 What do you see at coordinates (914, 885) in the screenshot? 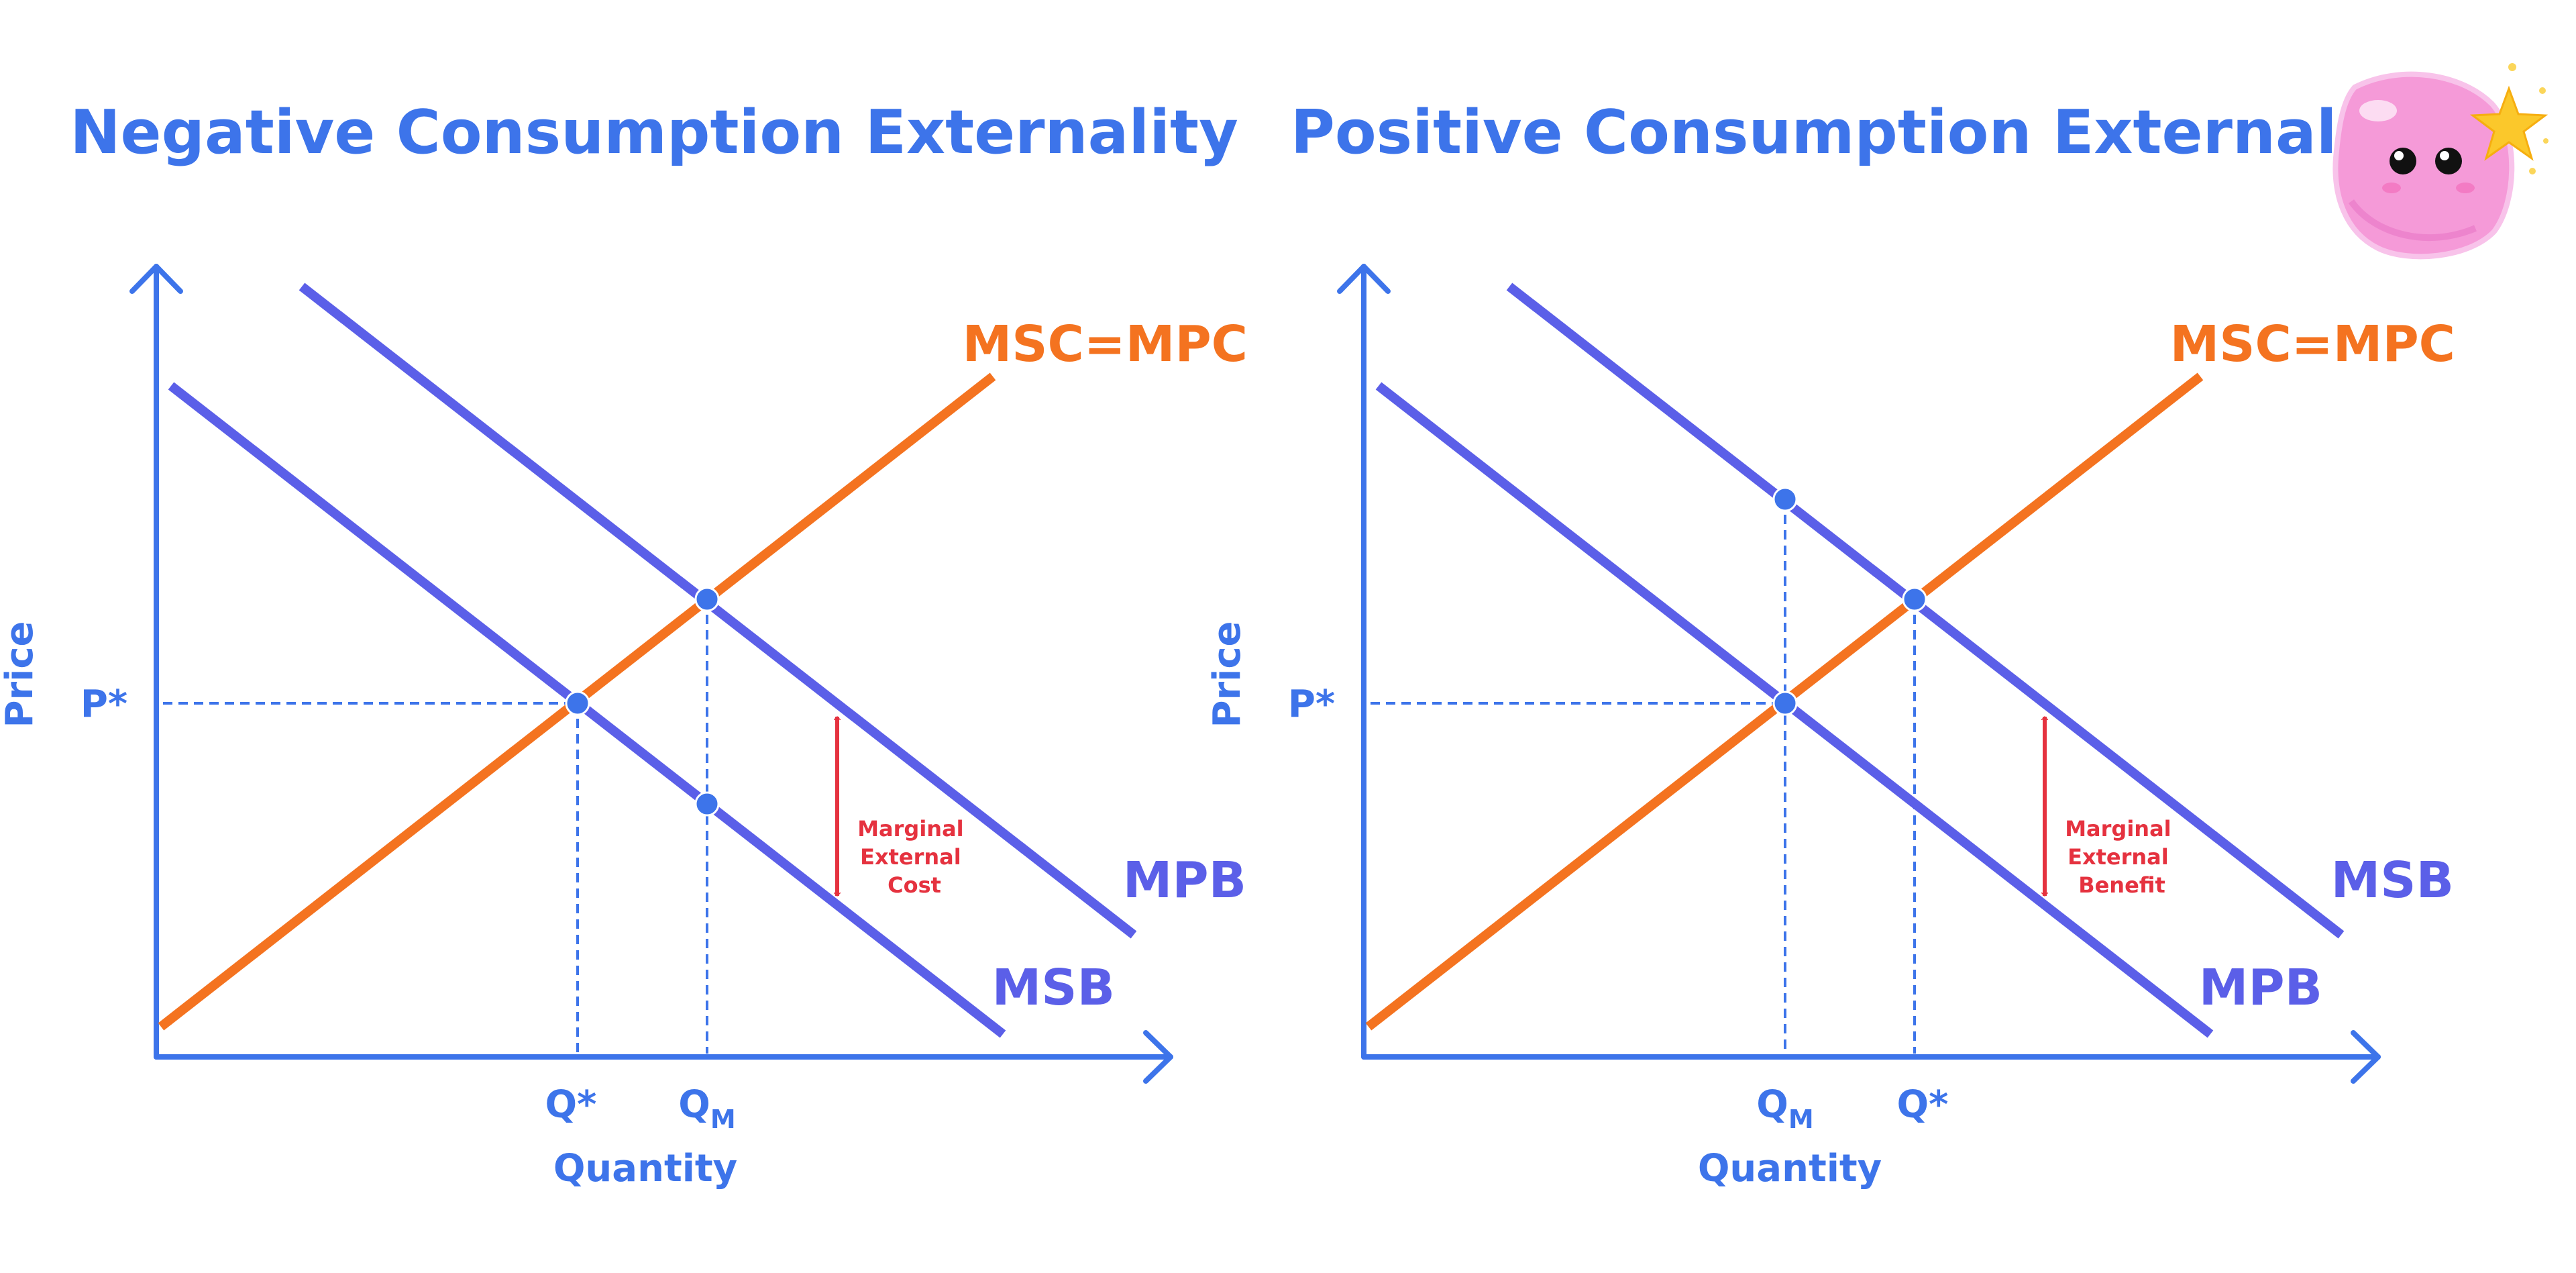
I see `annotation-line-3: Cost` at bounding box center [914, 885].